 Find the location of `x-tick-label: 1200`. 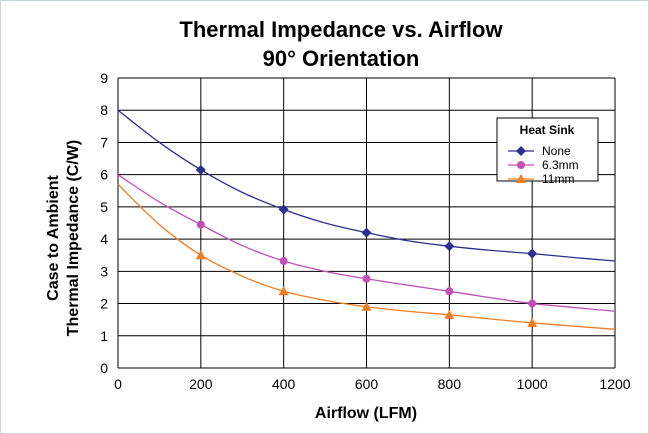

x-tick-label: 1200 is located at coordinates (614, 384).